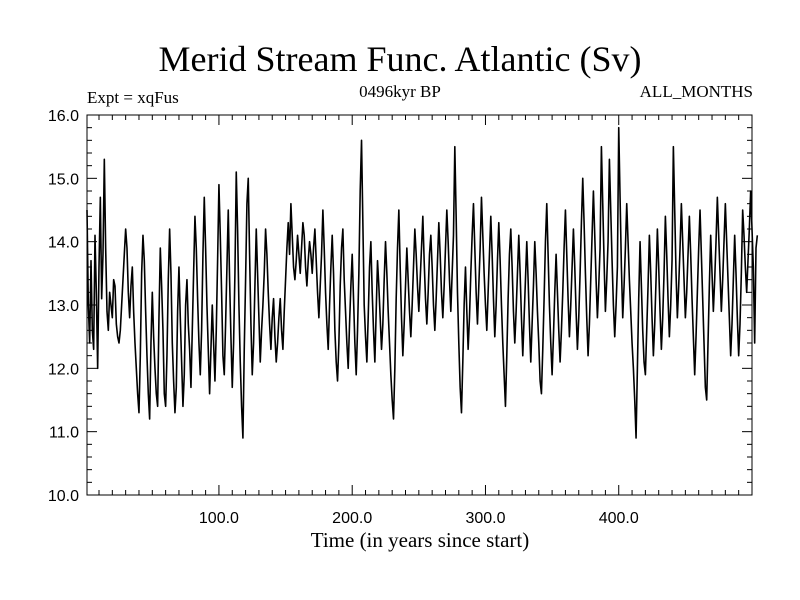 This screenshot has width=800, height=600. Describe the element at coordinates (63, 496) in the screenshot. I see `y-tick-label: 10.0` at that location.